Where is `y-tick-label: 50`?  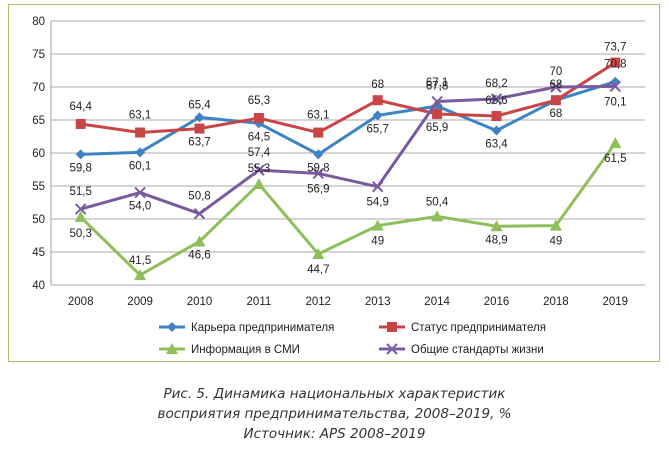
y-tick-label: 50 is located at coordinates (38, 220).